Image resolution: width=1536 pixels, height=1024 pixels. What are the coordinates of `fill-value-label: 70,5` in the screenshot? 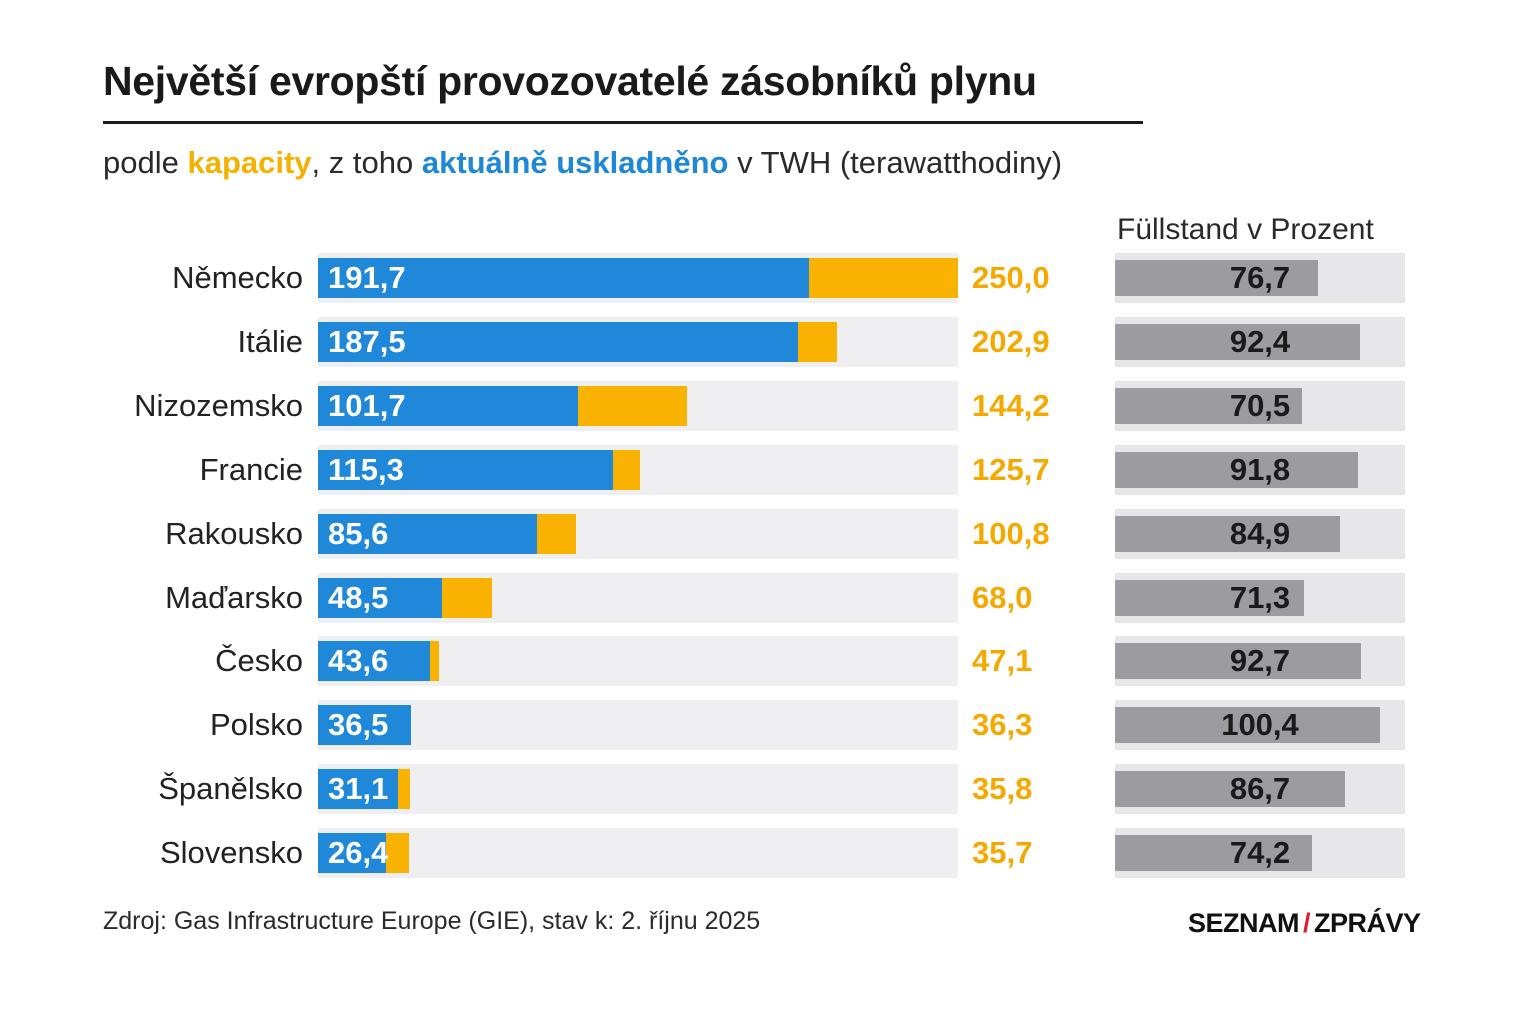 It's located at (1260, 405).